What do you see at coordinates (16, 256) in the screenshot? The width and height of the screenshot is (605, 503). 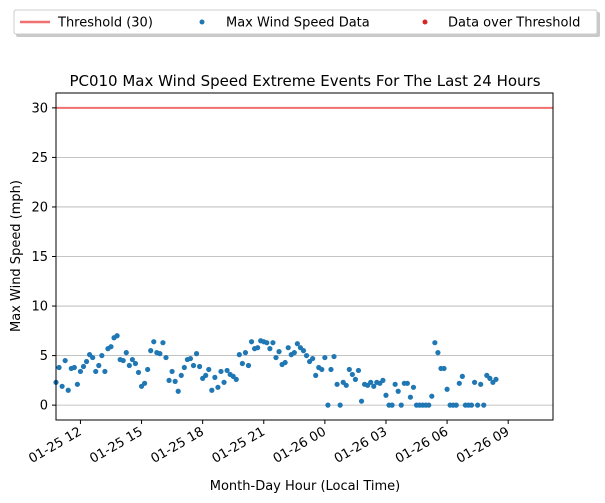 I see `y-axis-label: Max Wind Speed (mph)` at bounding box center [16, 256].